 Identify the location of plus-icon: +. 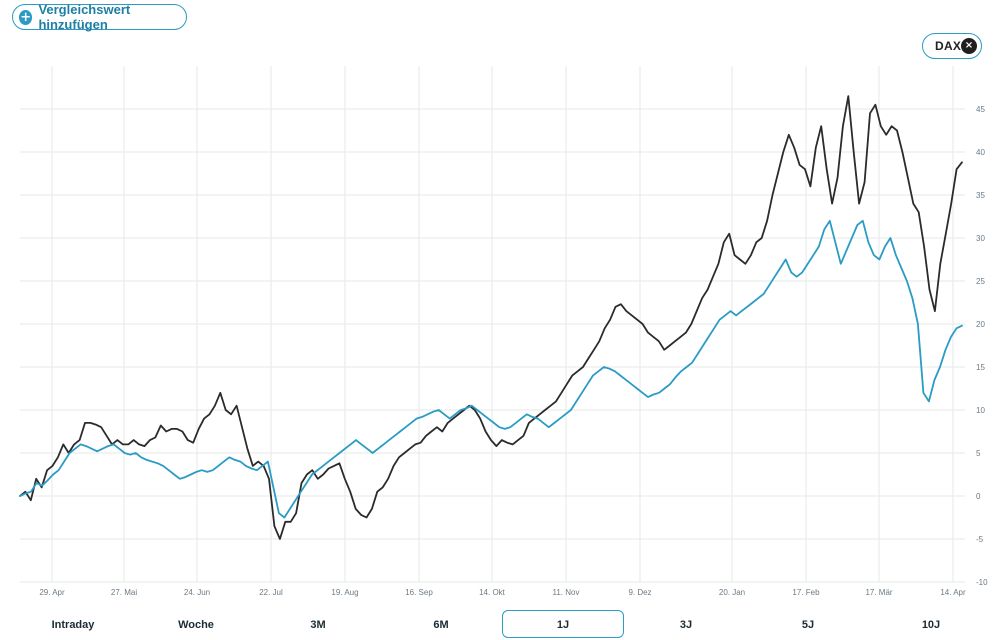
(26, 17).